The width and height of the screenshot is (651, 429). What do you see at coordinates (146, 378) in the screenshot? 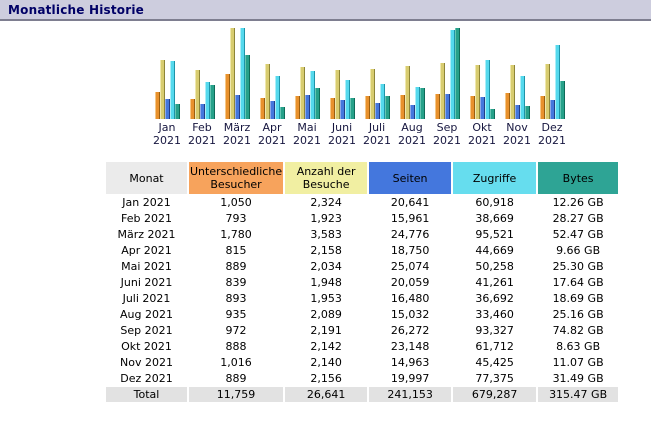
I see `month-cell: Dez 2021` at bounding box center [146, 378].